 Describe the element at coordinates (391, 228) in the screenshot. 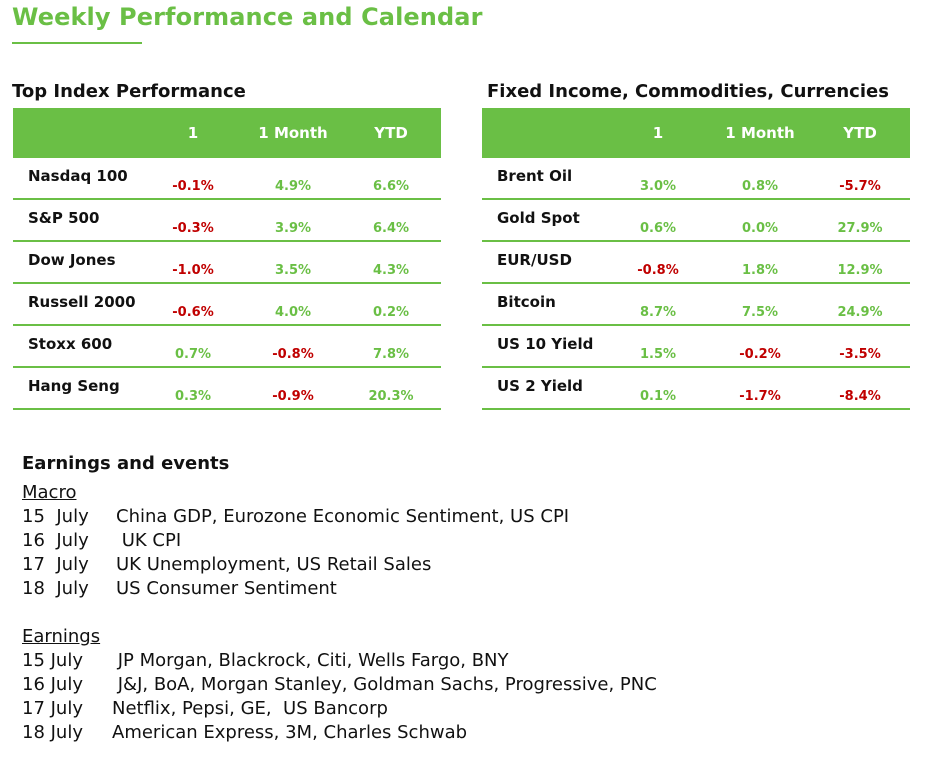

I see `value-ytd: 6.4%` at that location.